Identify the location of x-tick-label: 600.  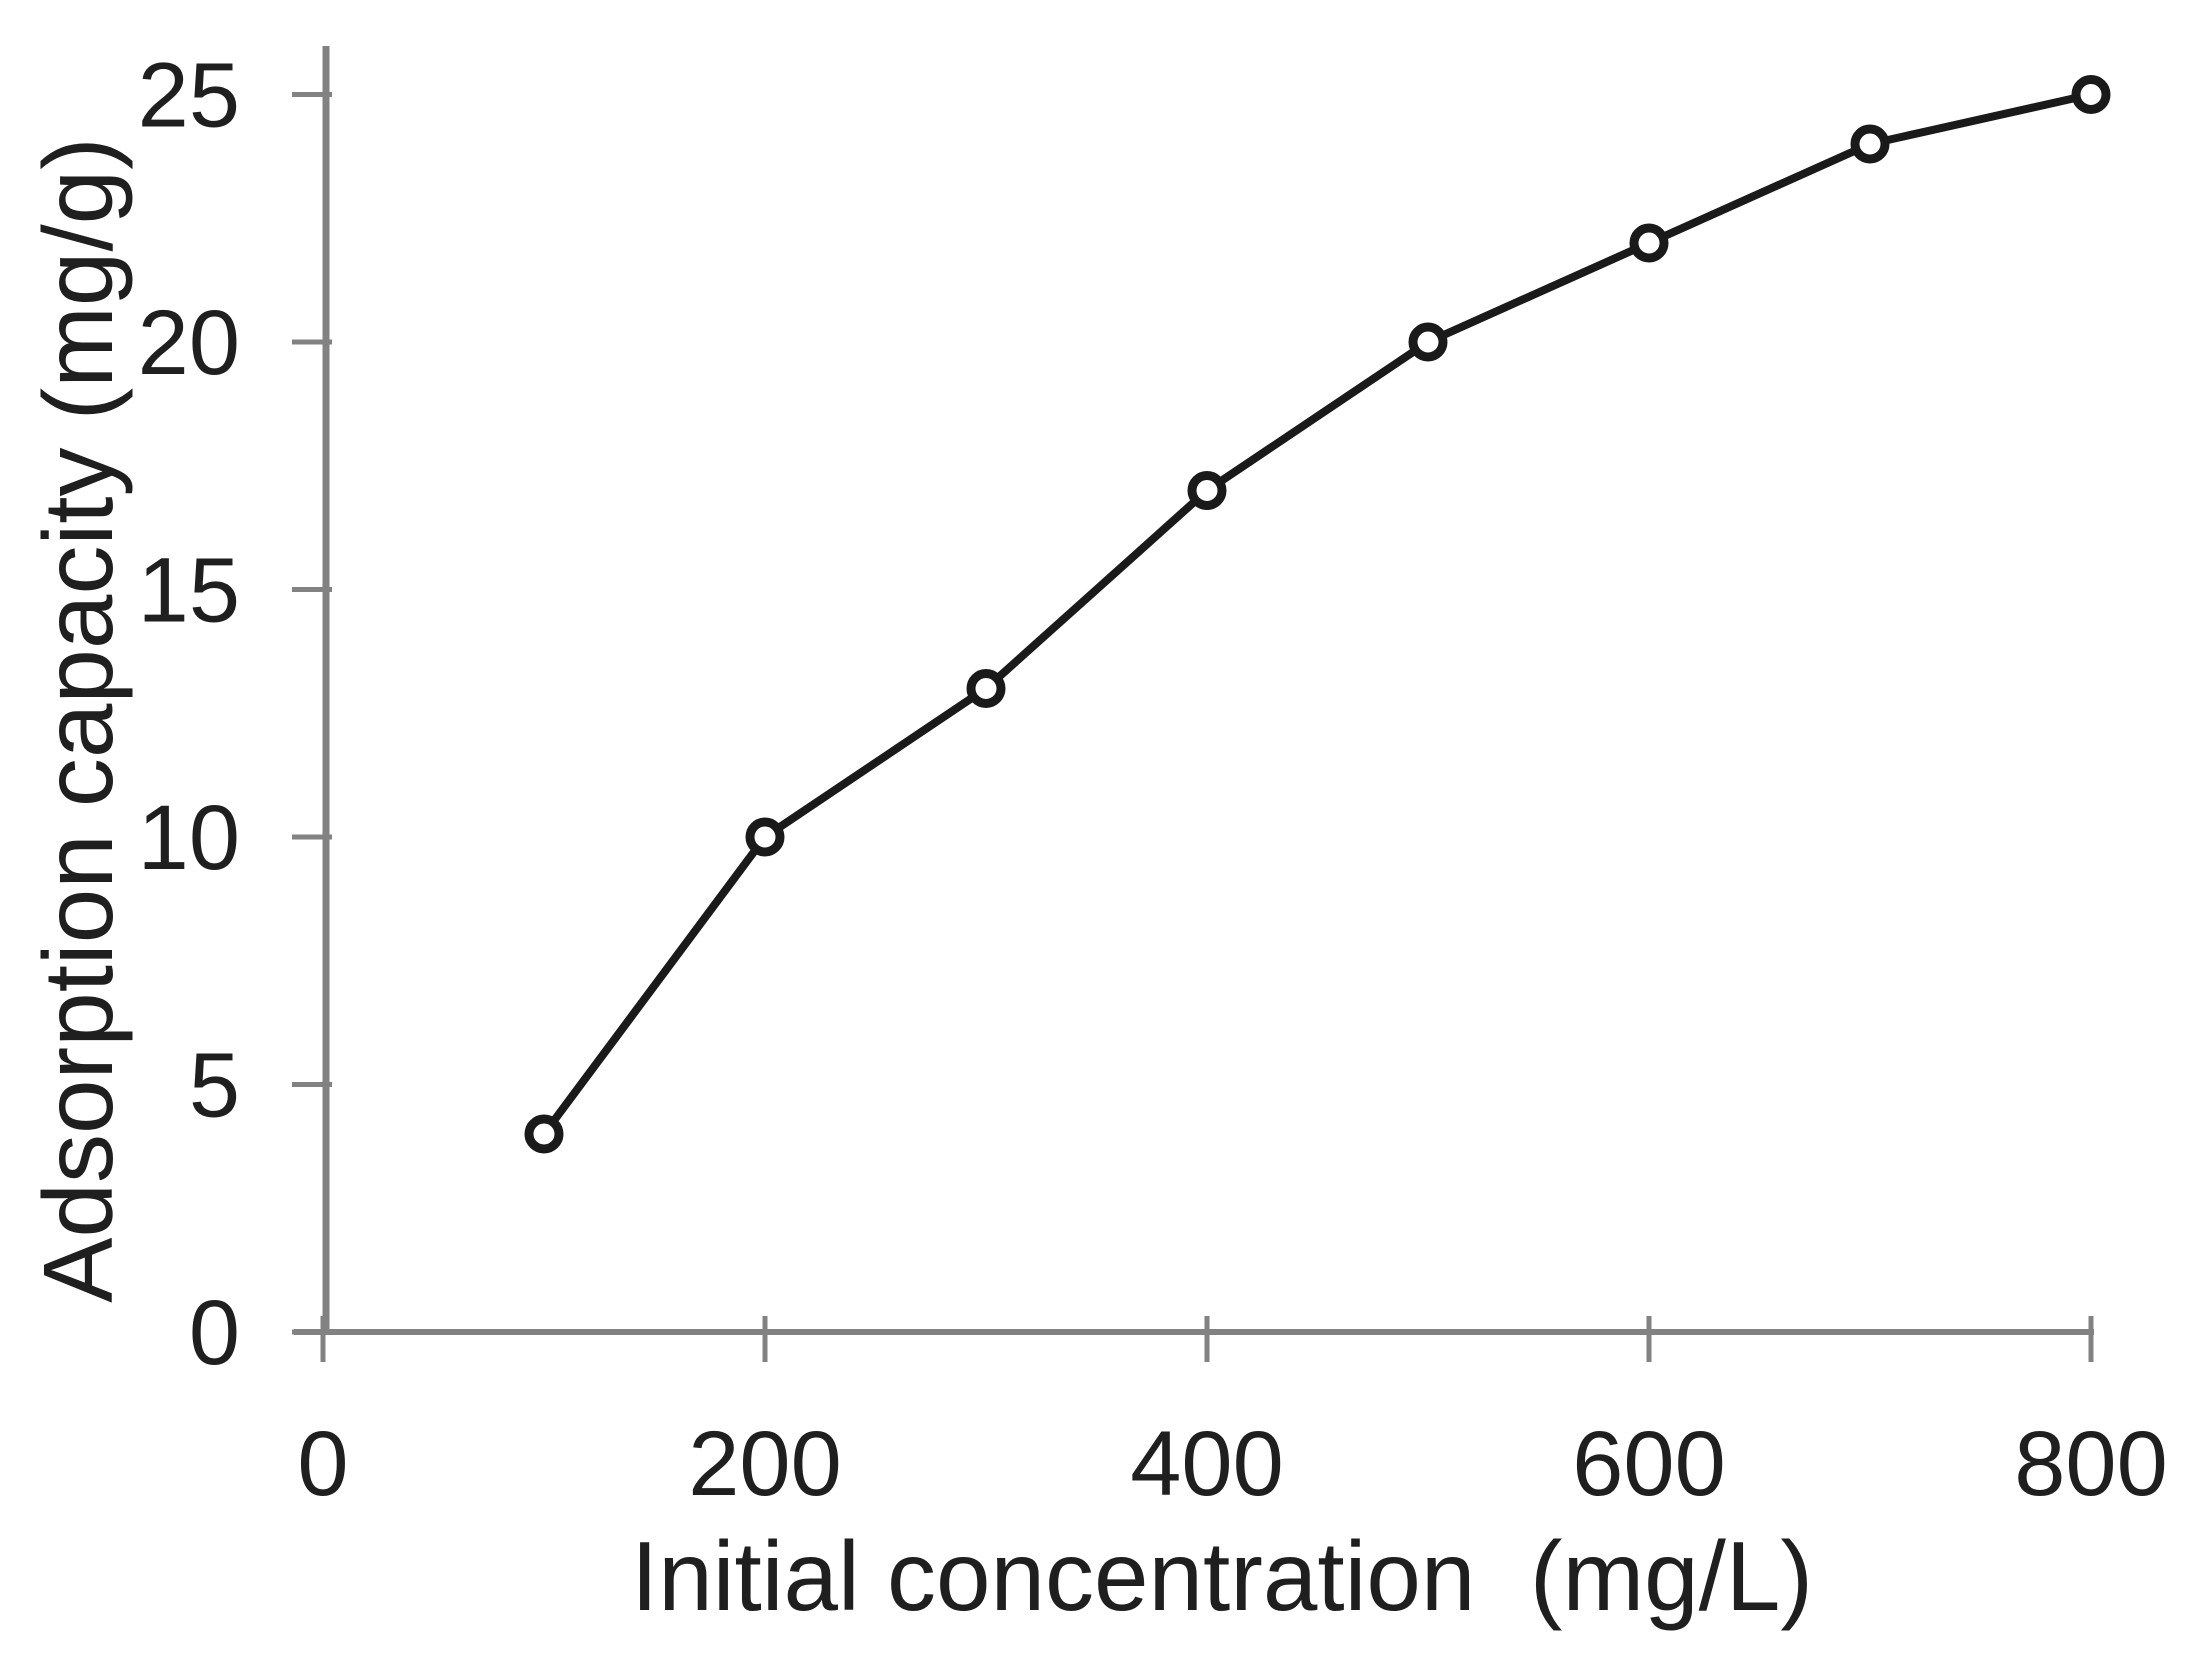
(1649, 1464).